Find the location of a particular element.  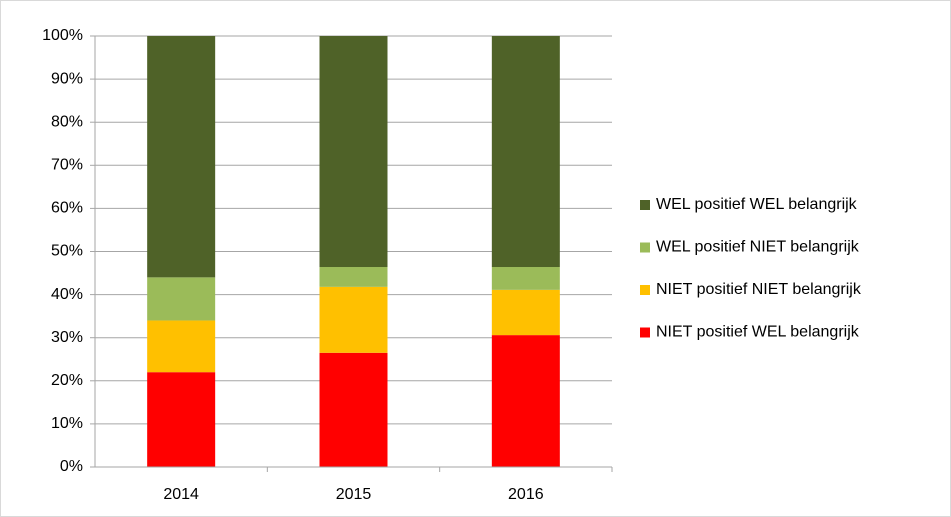

y-tick-label: 60% is located at coordinates (67, 208).